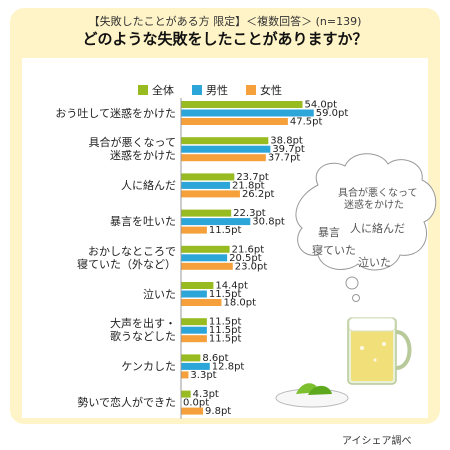  I want to click on category-label: 勢いで恋人ができた, so click(126, 403).